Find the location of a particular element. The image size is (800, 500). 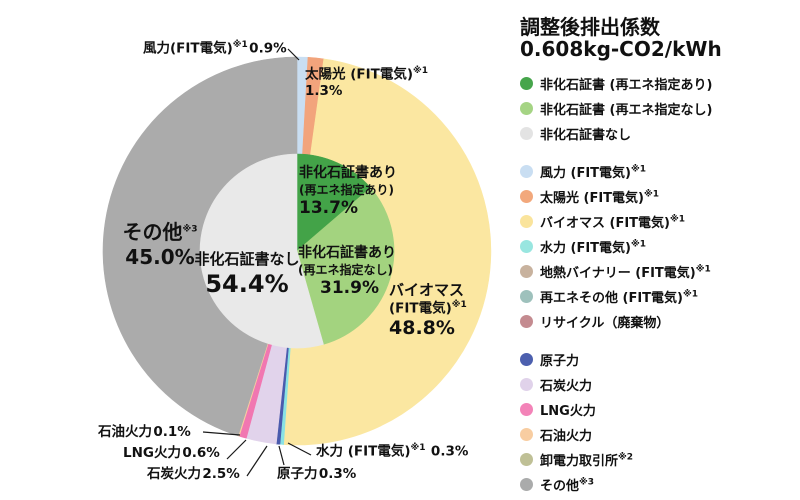

chart-header: 調整後排出係数 0.608kg-CO2/kWh is located at coordinates (655, 38).